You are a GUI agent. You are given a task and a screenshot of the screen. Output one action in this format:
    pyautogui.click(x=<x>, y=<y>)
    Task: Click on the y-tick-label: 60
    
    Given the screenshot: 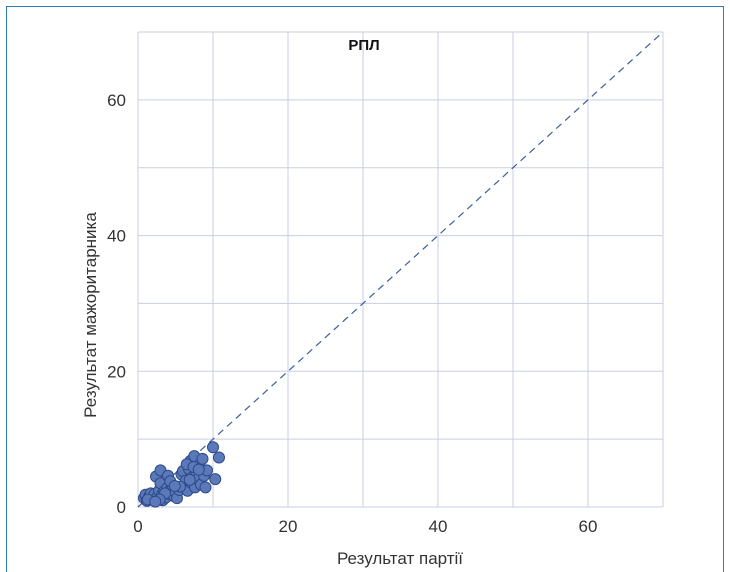 What is the action you would take?
    pyautogui.click(x=116, y=100)
    